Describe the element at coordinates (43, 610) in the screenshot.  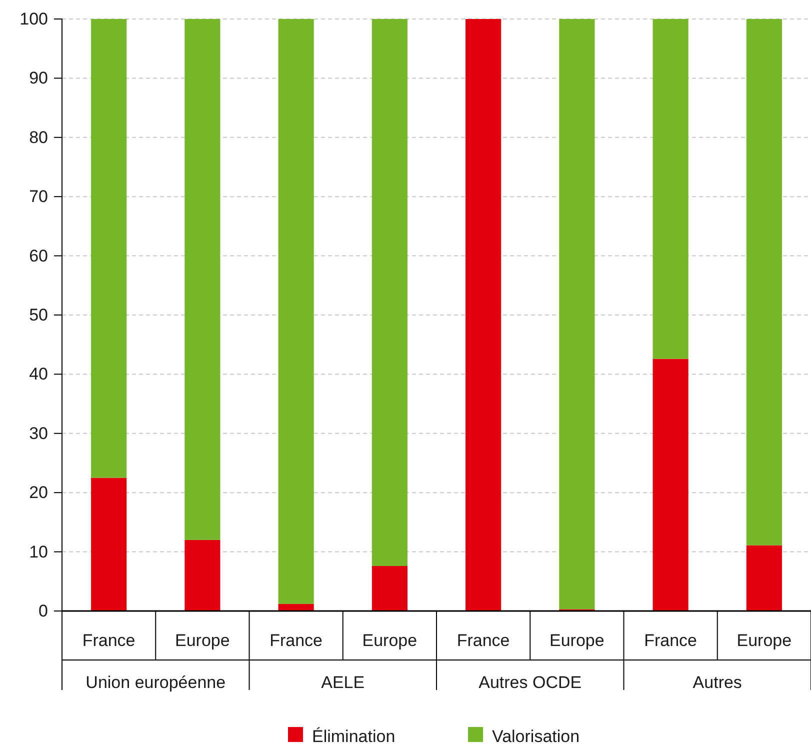
I see `y-tick-label: 0` at that location.